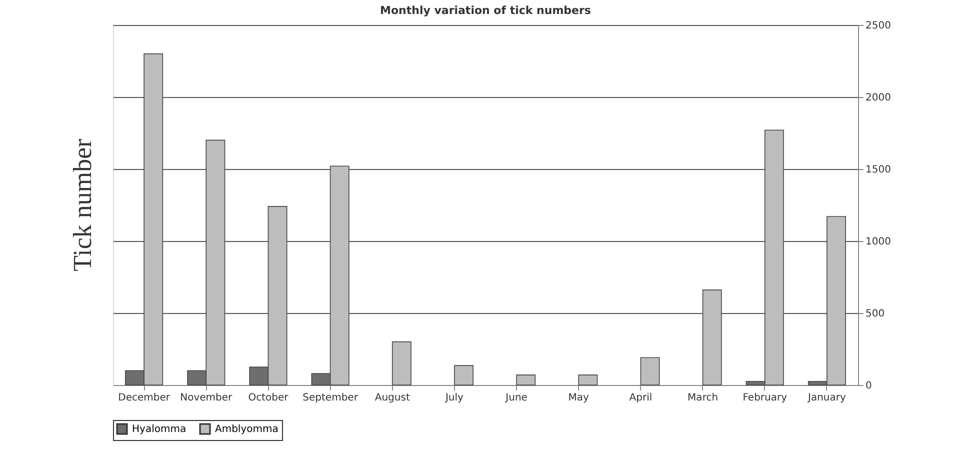 This screenshot has height=469, width=953. What do you see at coordinates (486, 10) in the screenshot?
I see `chart-title: Monthly variation of tick numbers` at bounding box center [486, 10].